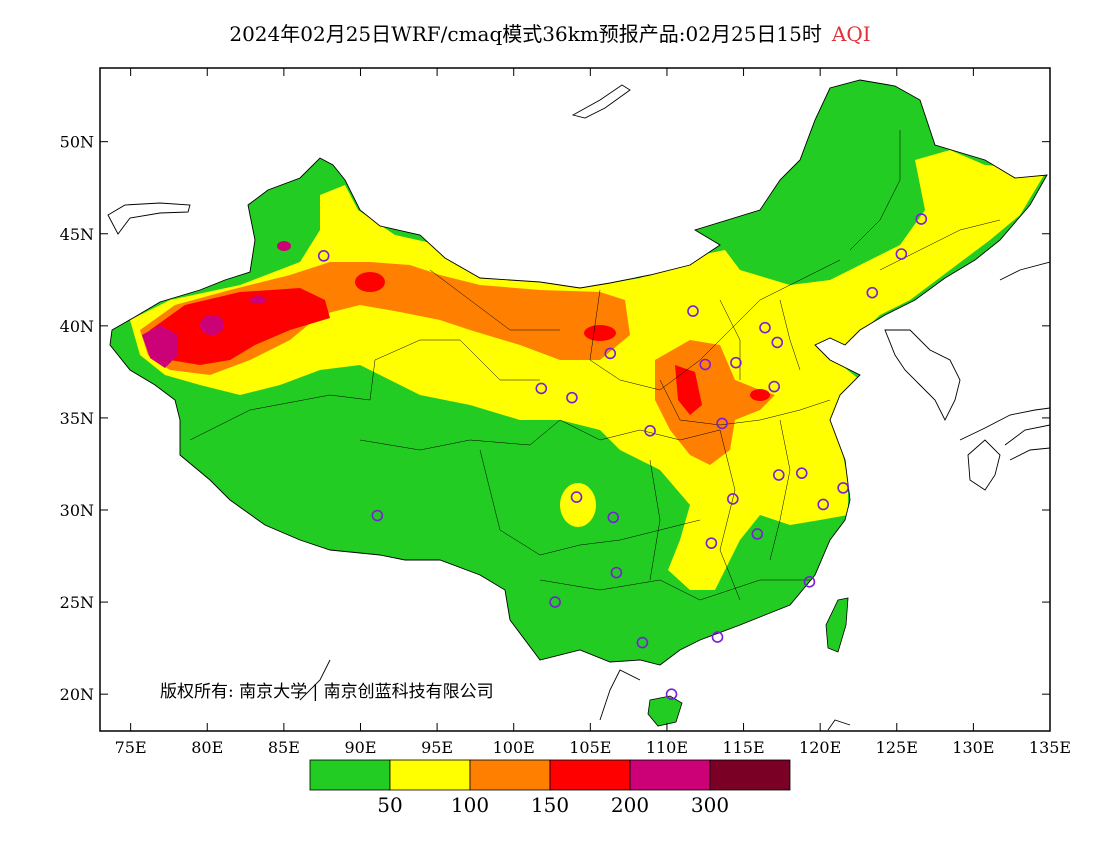 This screenshot has height=850, width=1100. Describe the element at coordinates (327, 692) in the screenshot. I see `copyright-text: 版权所有: 南京大学 | 南京创蓝科技有限公司` at that location.